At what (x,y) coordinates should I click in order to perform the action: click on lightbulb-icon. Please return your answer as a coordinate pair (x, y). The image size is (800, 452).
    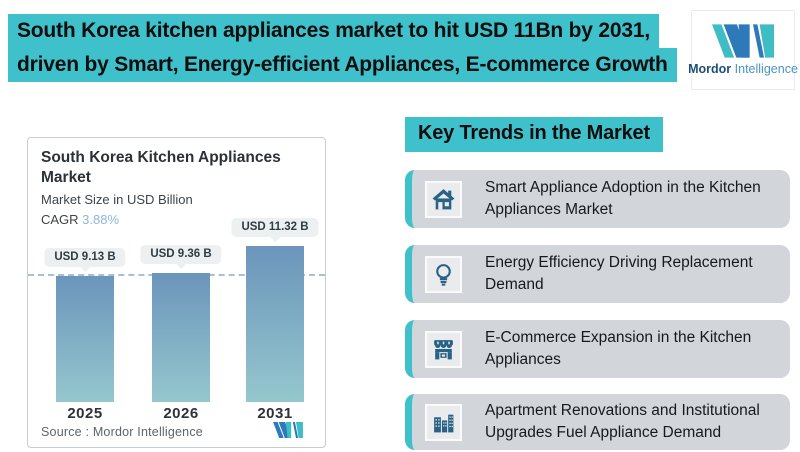
    Looking at the image, I should click on (443, 274).